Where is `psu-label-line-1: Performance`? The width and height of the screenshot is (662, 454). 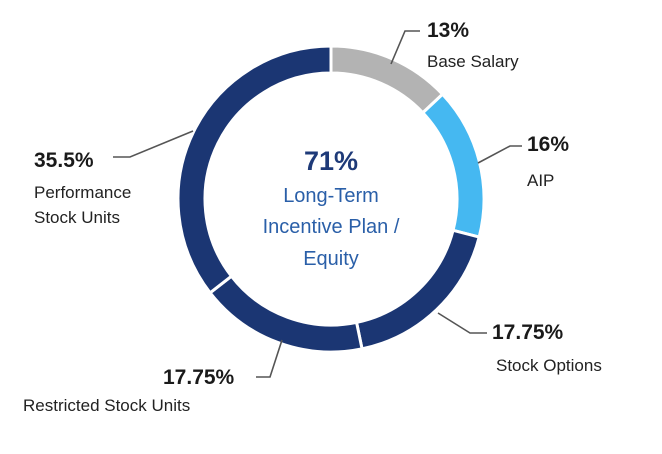 psu-label-line-1: Performance is located at coordinates (82, 192).